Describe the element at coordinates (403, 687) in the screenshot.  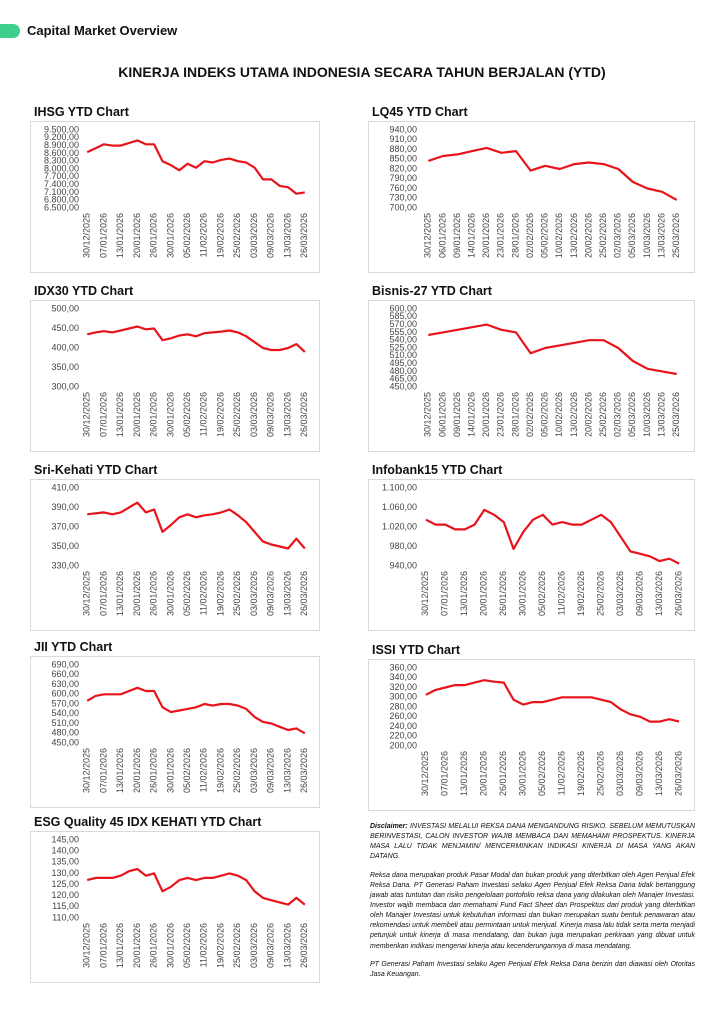
I see `y-tick-label: 320,00` at that location.